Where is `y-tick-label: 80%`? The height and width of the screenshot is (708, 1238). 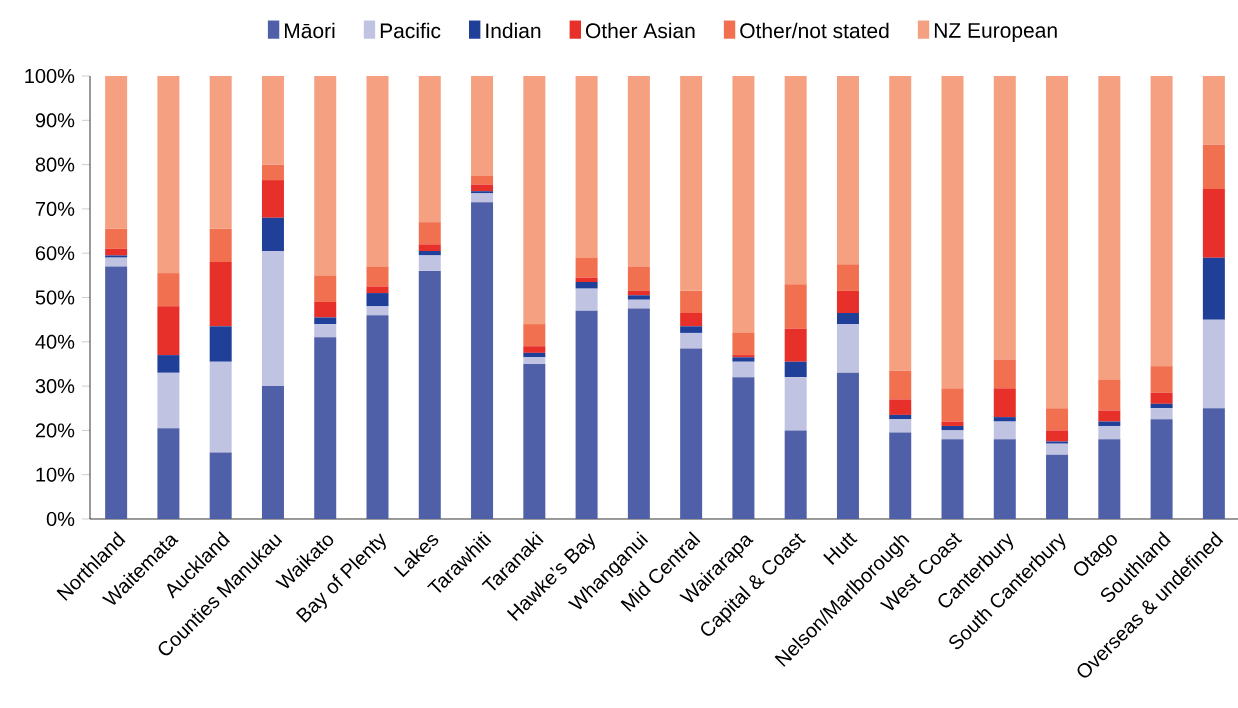
y-tick-label: 80% is located at coordinates (55, 164).